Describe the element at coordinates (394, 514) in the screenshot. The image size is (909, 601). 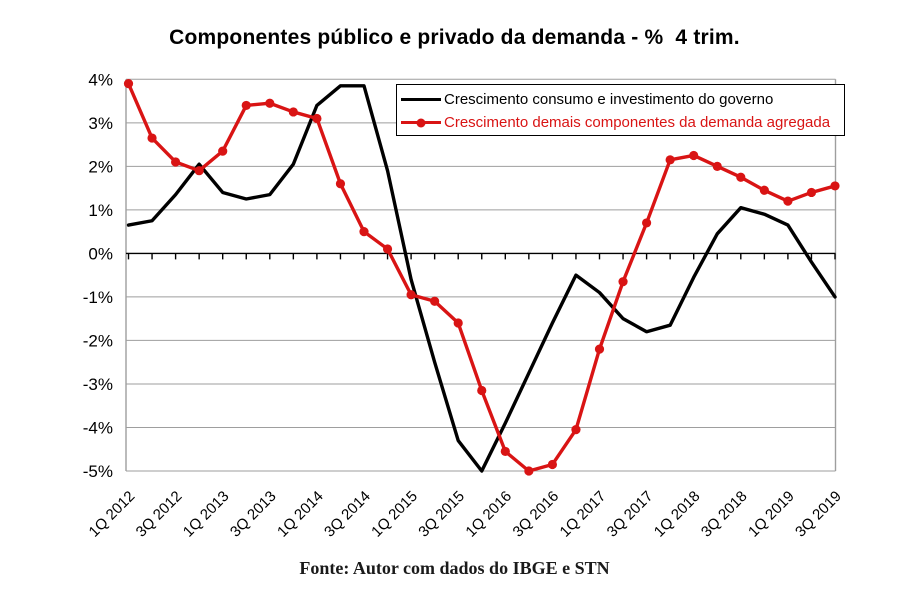
I see `svg-text: 1Q 2015` at that location.